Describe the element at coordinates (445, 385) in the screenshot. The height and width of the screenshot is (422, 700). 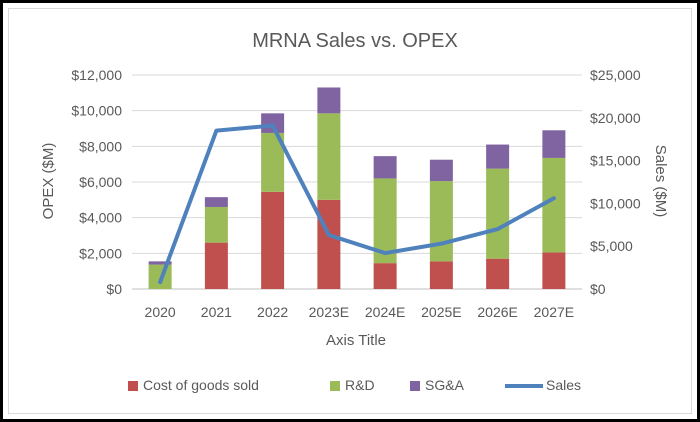
I see `legend-label: SG&A` at that location.